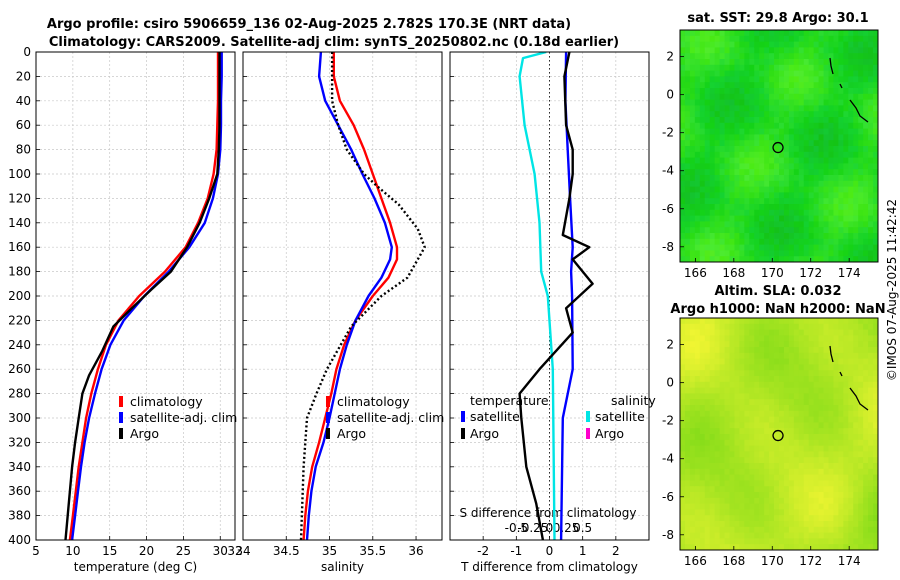 This screenshot has width=900, height=580. What do you see at coordinates (144, 433) in the screenshot?
I see `temperature-legend-label: Argo` at bounding box center [144, 433].